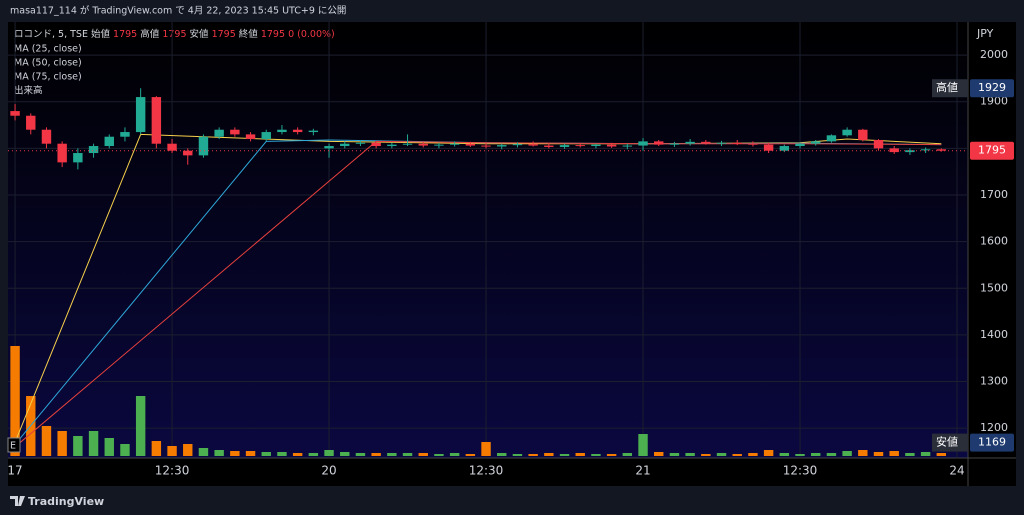  What do you see at coordinates (994, 54) in the screenshot?
I see `y-tick-label: 2000` at bounding box center [994, 54].